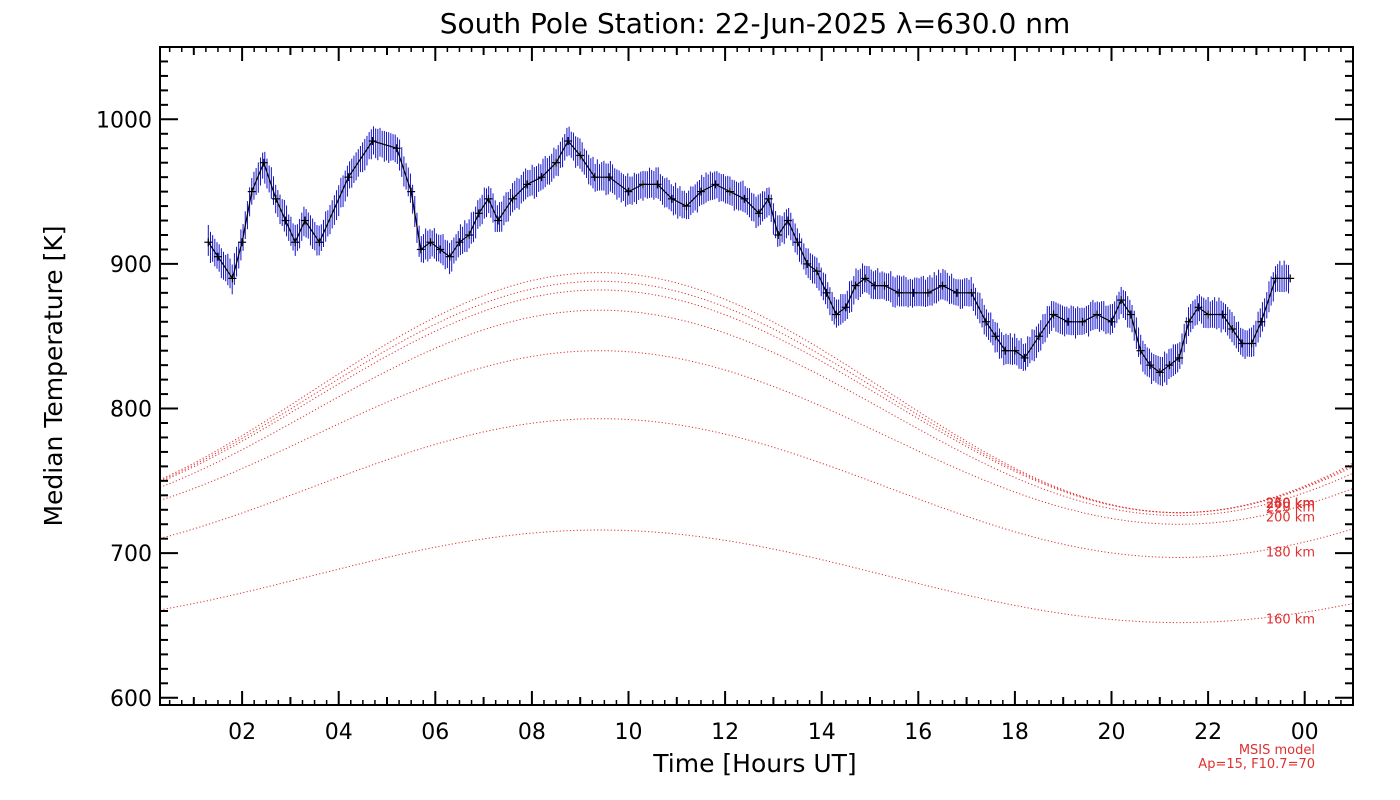 The height and width of the screenshot is (800, 1400). I want to click on x-tick-label: 16, so click(918, 732).